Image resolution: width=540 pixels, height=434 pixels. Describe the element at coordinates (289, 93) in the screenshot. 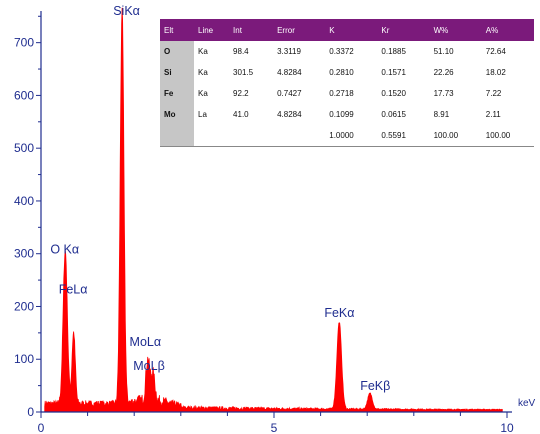

I see `table-cell: 0.7427` at that location.